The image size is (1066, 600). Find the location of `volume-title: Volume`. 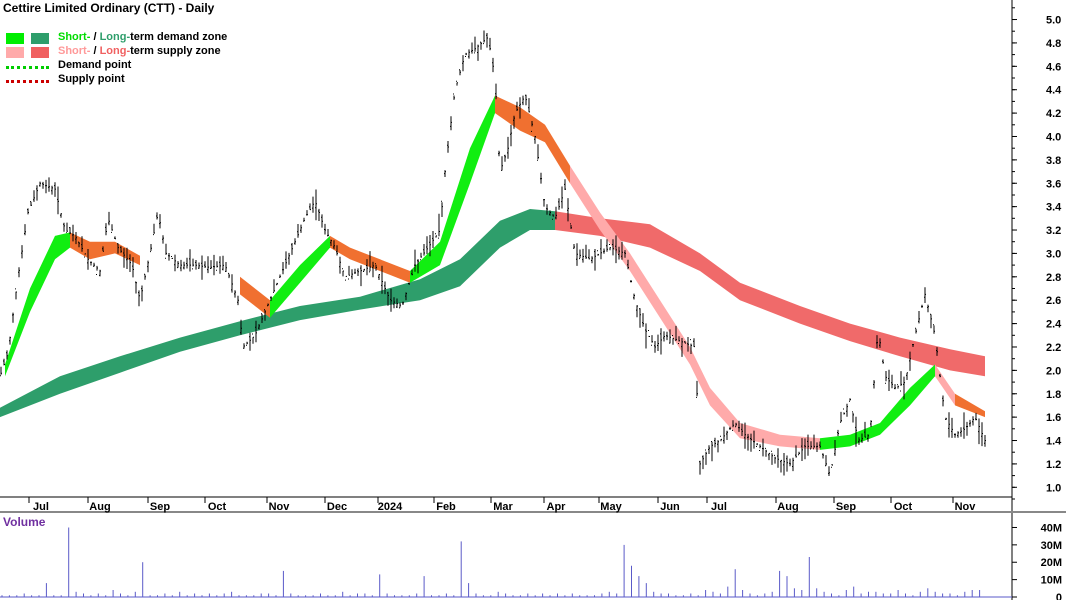

volume-title: Volume is located at coordinates (24, 522).